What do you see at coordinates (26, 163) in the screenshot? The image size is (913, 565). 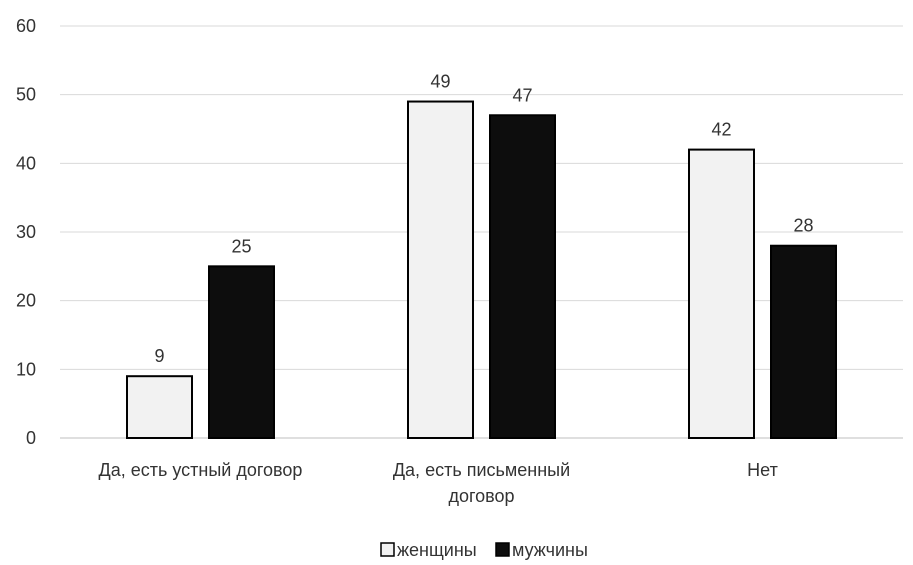 I see `y-tick-label: 40` at bounding box center [26, 163].